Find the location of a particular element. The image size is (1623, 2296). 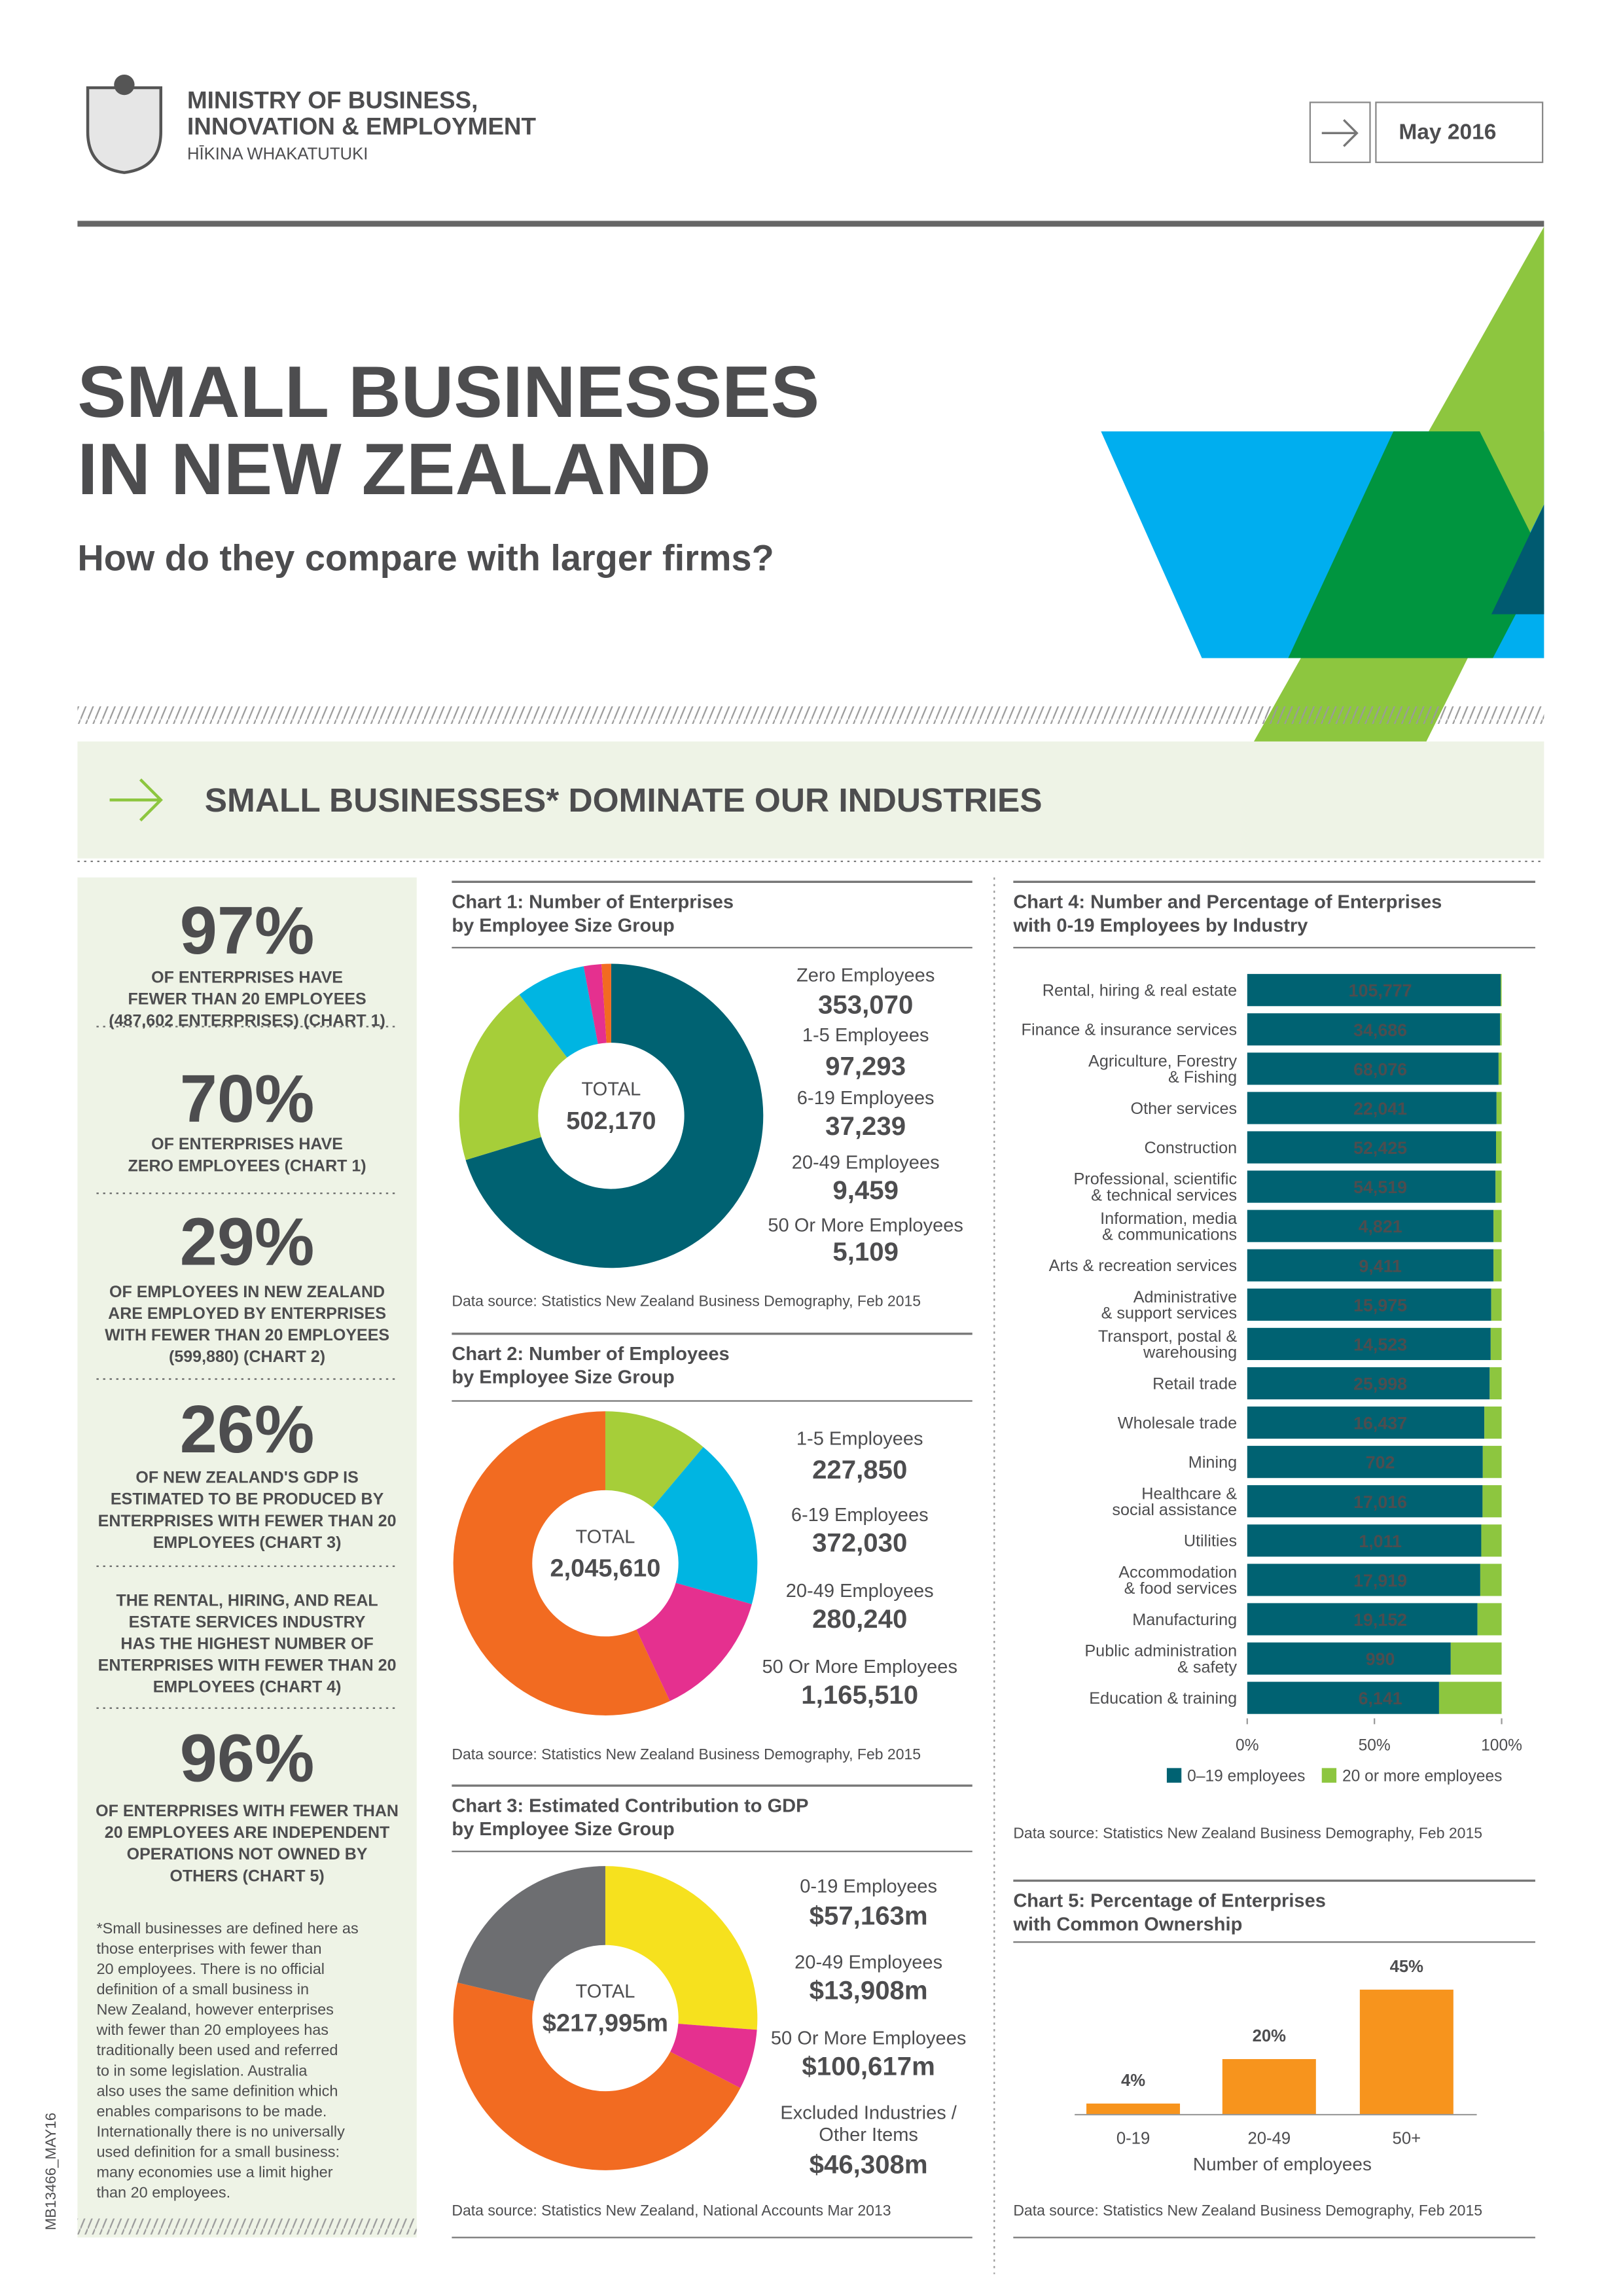

shape-dark-green is located at coordinates (1416, 544).